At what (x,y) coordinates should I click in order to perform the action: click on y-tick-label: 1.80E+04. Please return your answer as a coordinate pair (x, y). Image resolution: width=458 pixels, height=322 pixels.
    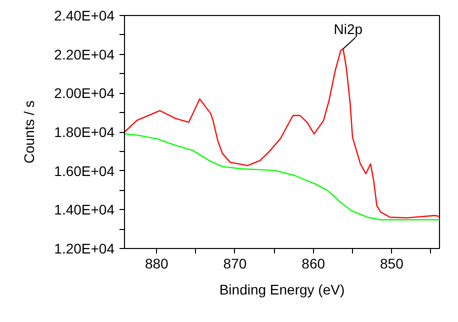
    Looking at the image, I should click on (84, 132).